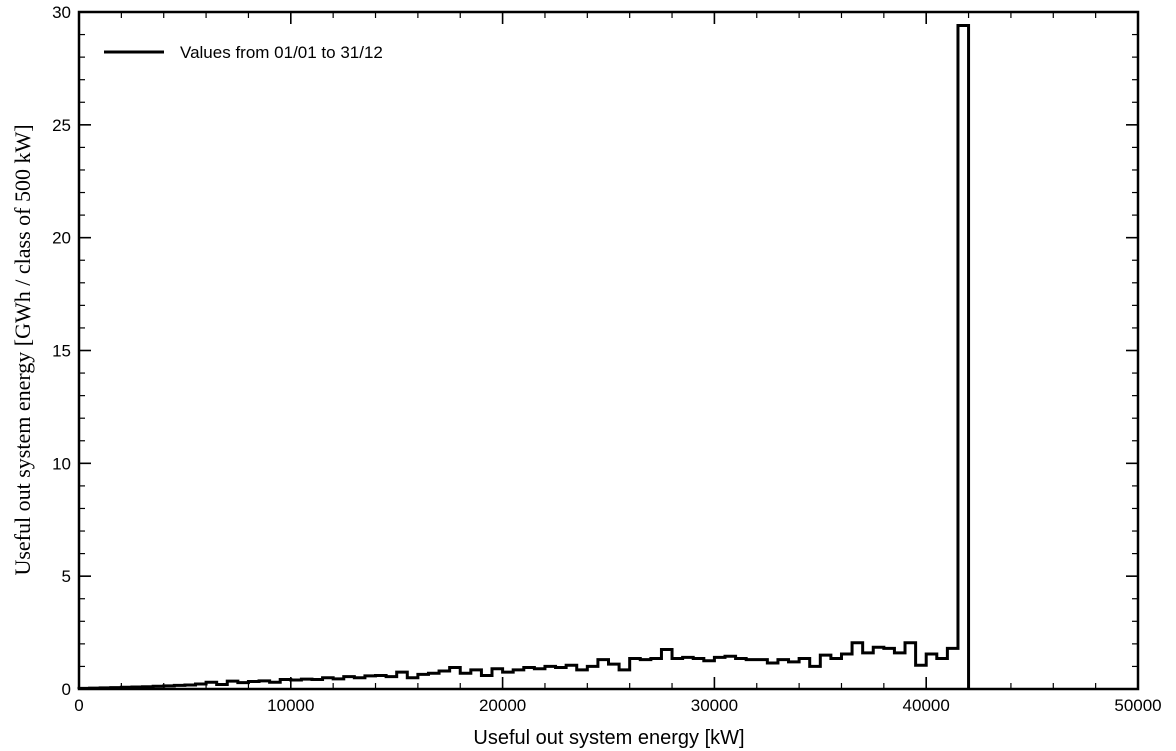 The image size is (1176, 751). I want to click on legend: Values from 01/01 to 31/12, so click(243, 52).